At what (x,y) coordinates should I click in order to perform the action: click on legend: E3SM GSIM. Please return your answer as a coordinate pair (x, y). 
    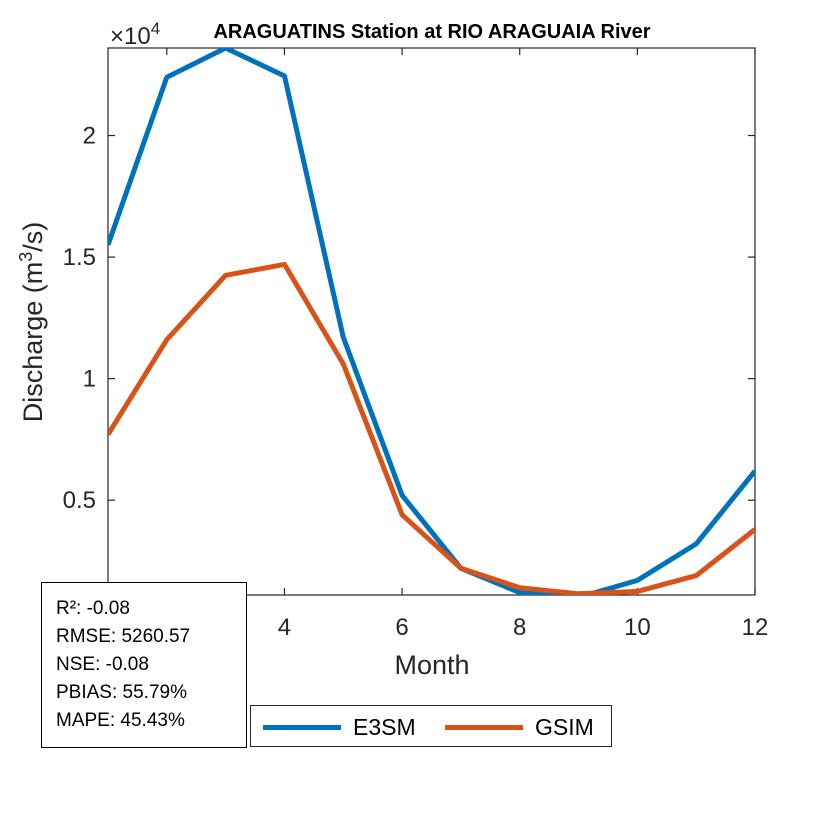
    Looking at the image, I should click on (431, 726).